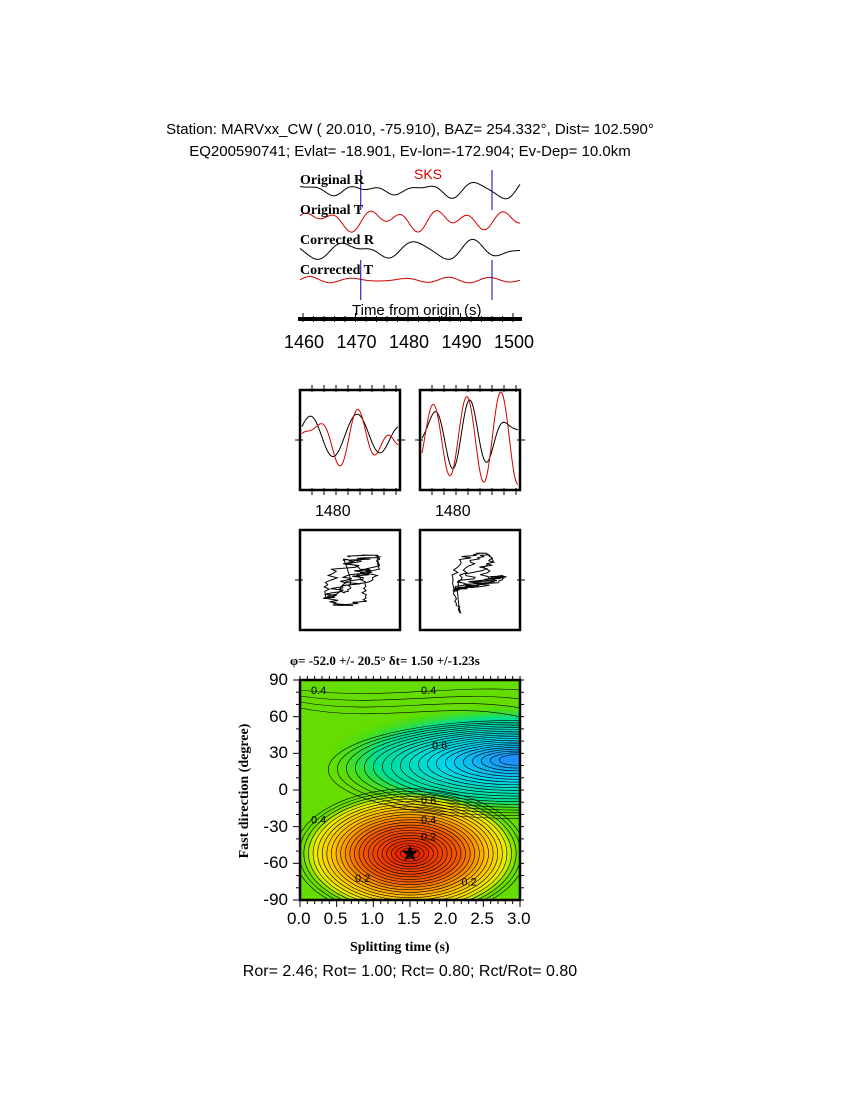 The width and height of the screenshot is (850, 1100). I want to click on trace-label: Corrected R, so click(337, 240).